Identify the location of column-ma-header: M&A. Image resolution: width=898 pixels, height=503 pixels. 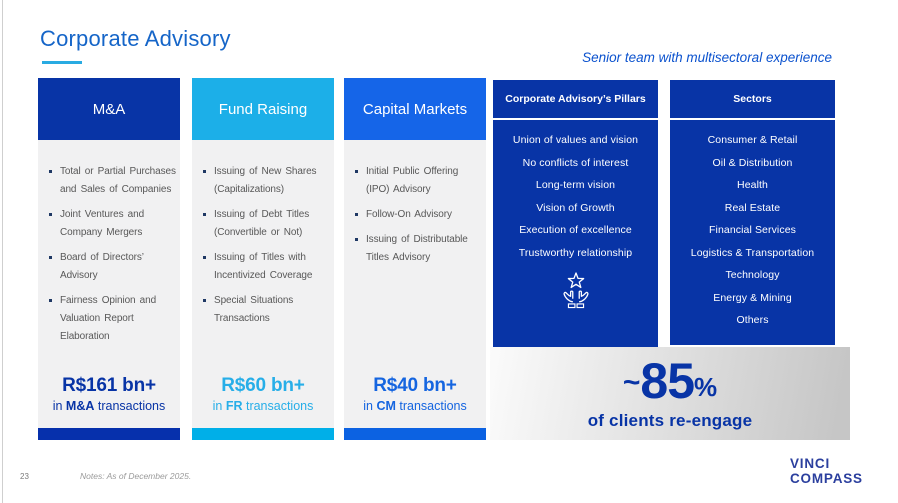
(109, 109).